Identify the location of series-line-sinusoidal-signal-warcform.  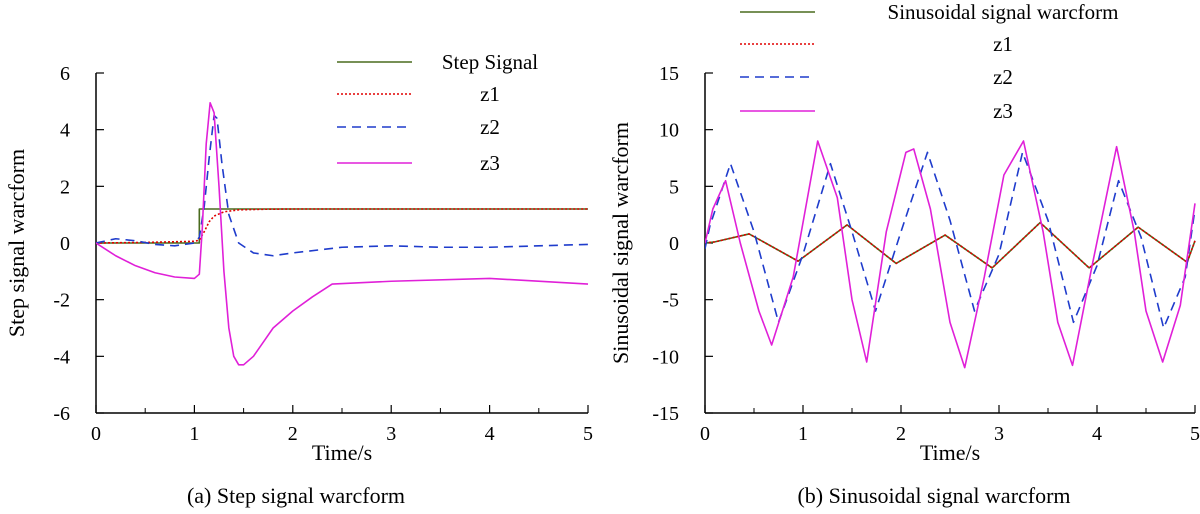
(950, 245).